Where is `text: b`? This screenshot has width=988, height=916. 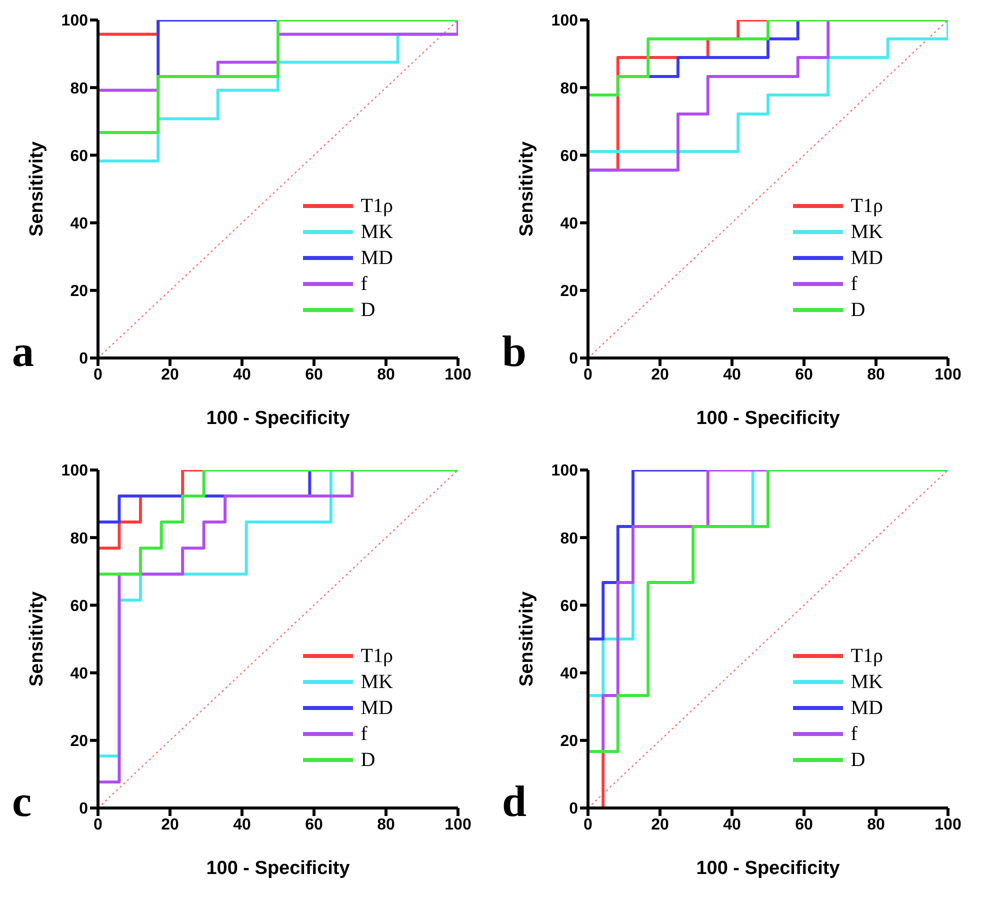 text: b is located at coordinates (514, 351).